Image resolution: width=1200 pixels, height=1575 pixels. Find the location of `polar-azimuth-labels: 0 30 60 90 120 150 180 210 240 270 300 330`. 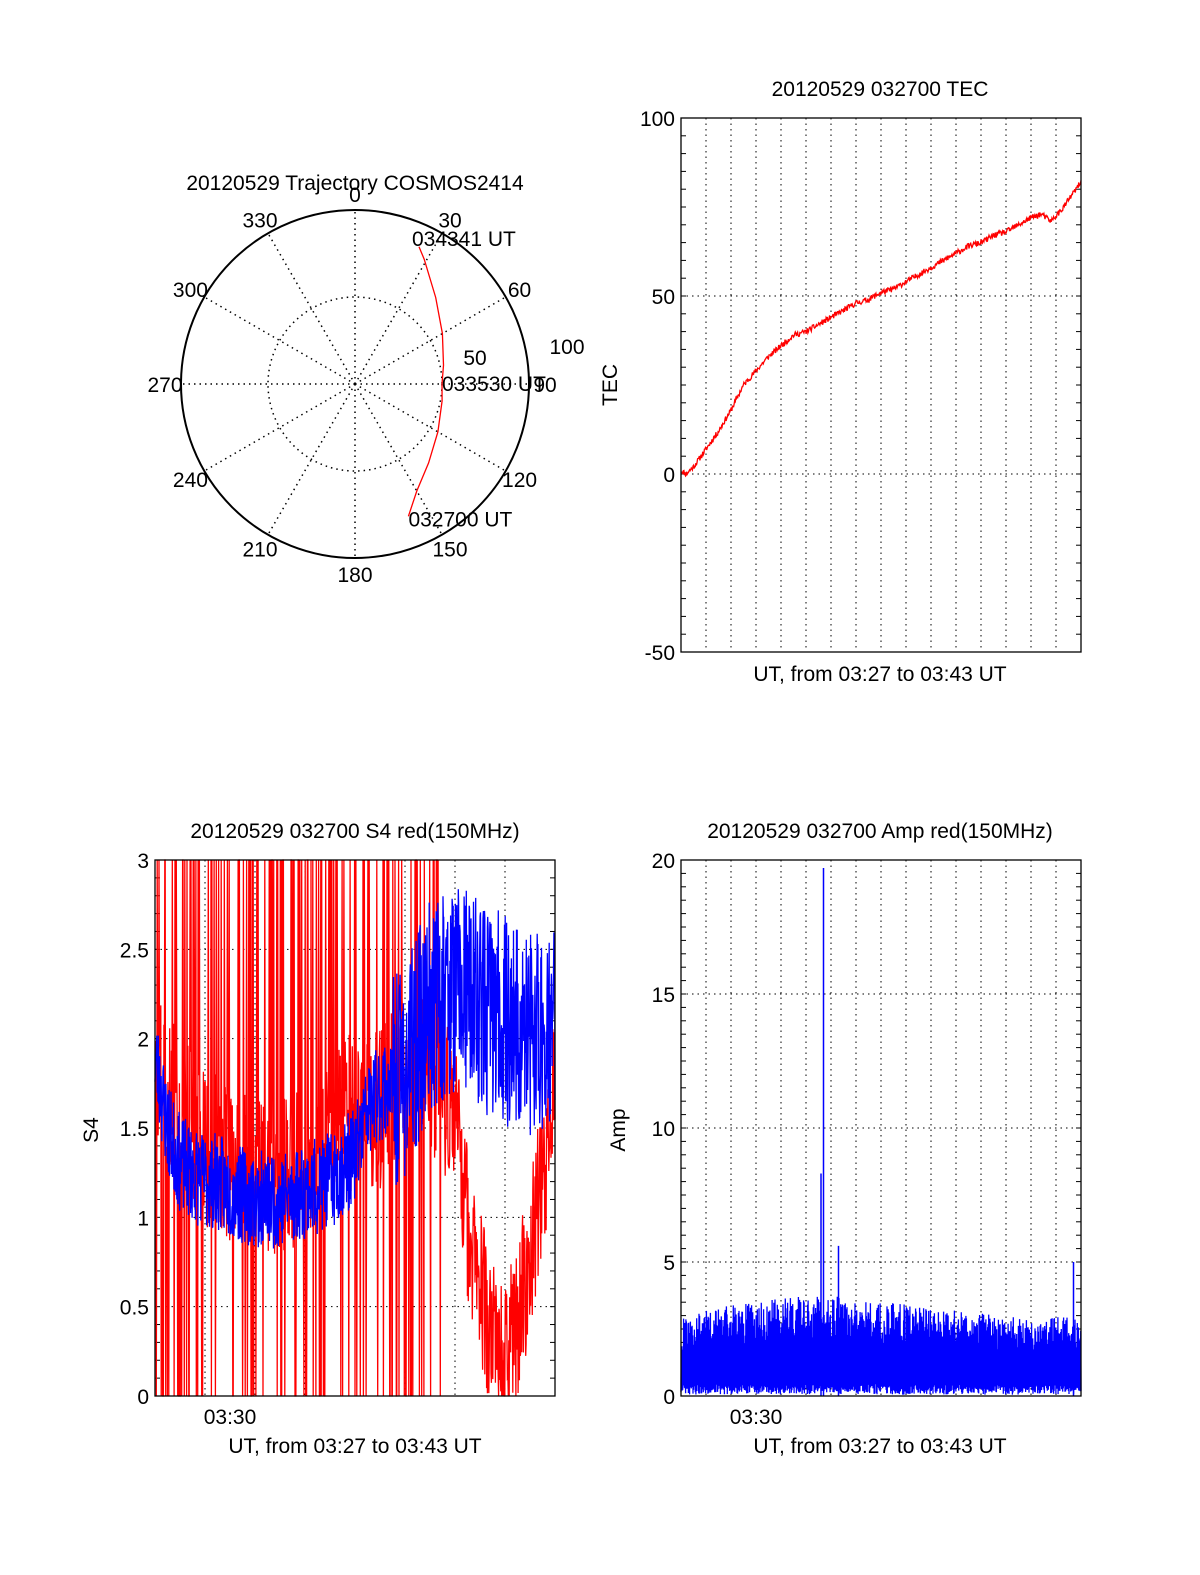

polar-azimuth-labels: 0 30 60 90 120 150 180 210 240 270 300 330 is located at coordinates (351, 385).